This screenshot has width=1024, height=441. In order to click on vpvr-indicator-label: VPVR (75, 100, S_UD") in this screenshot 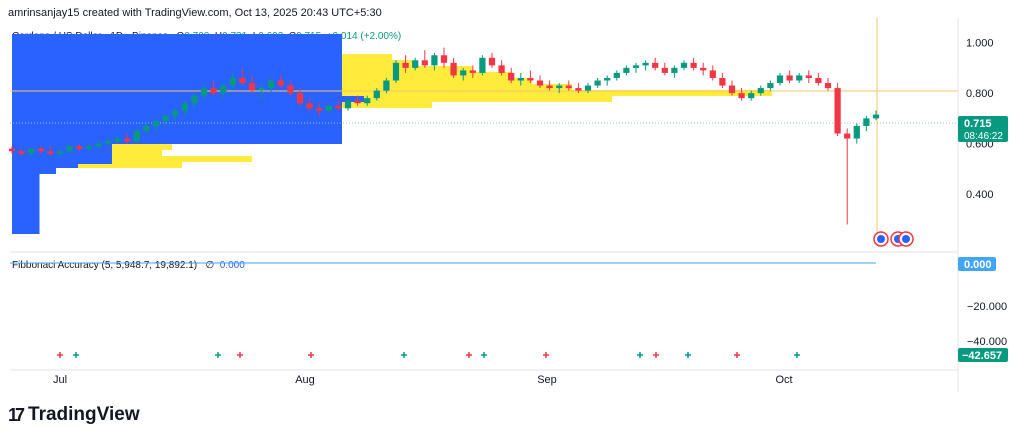, I will do `click(65, 50)`.